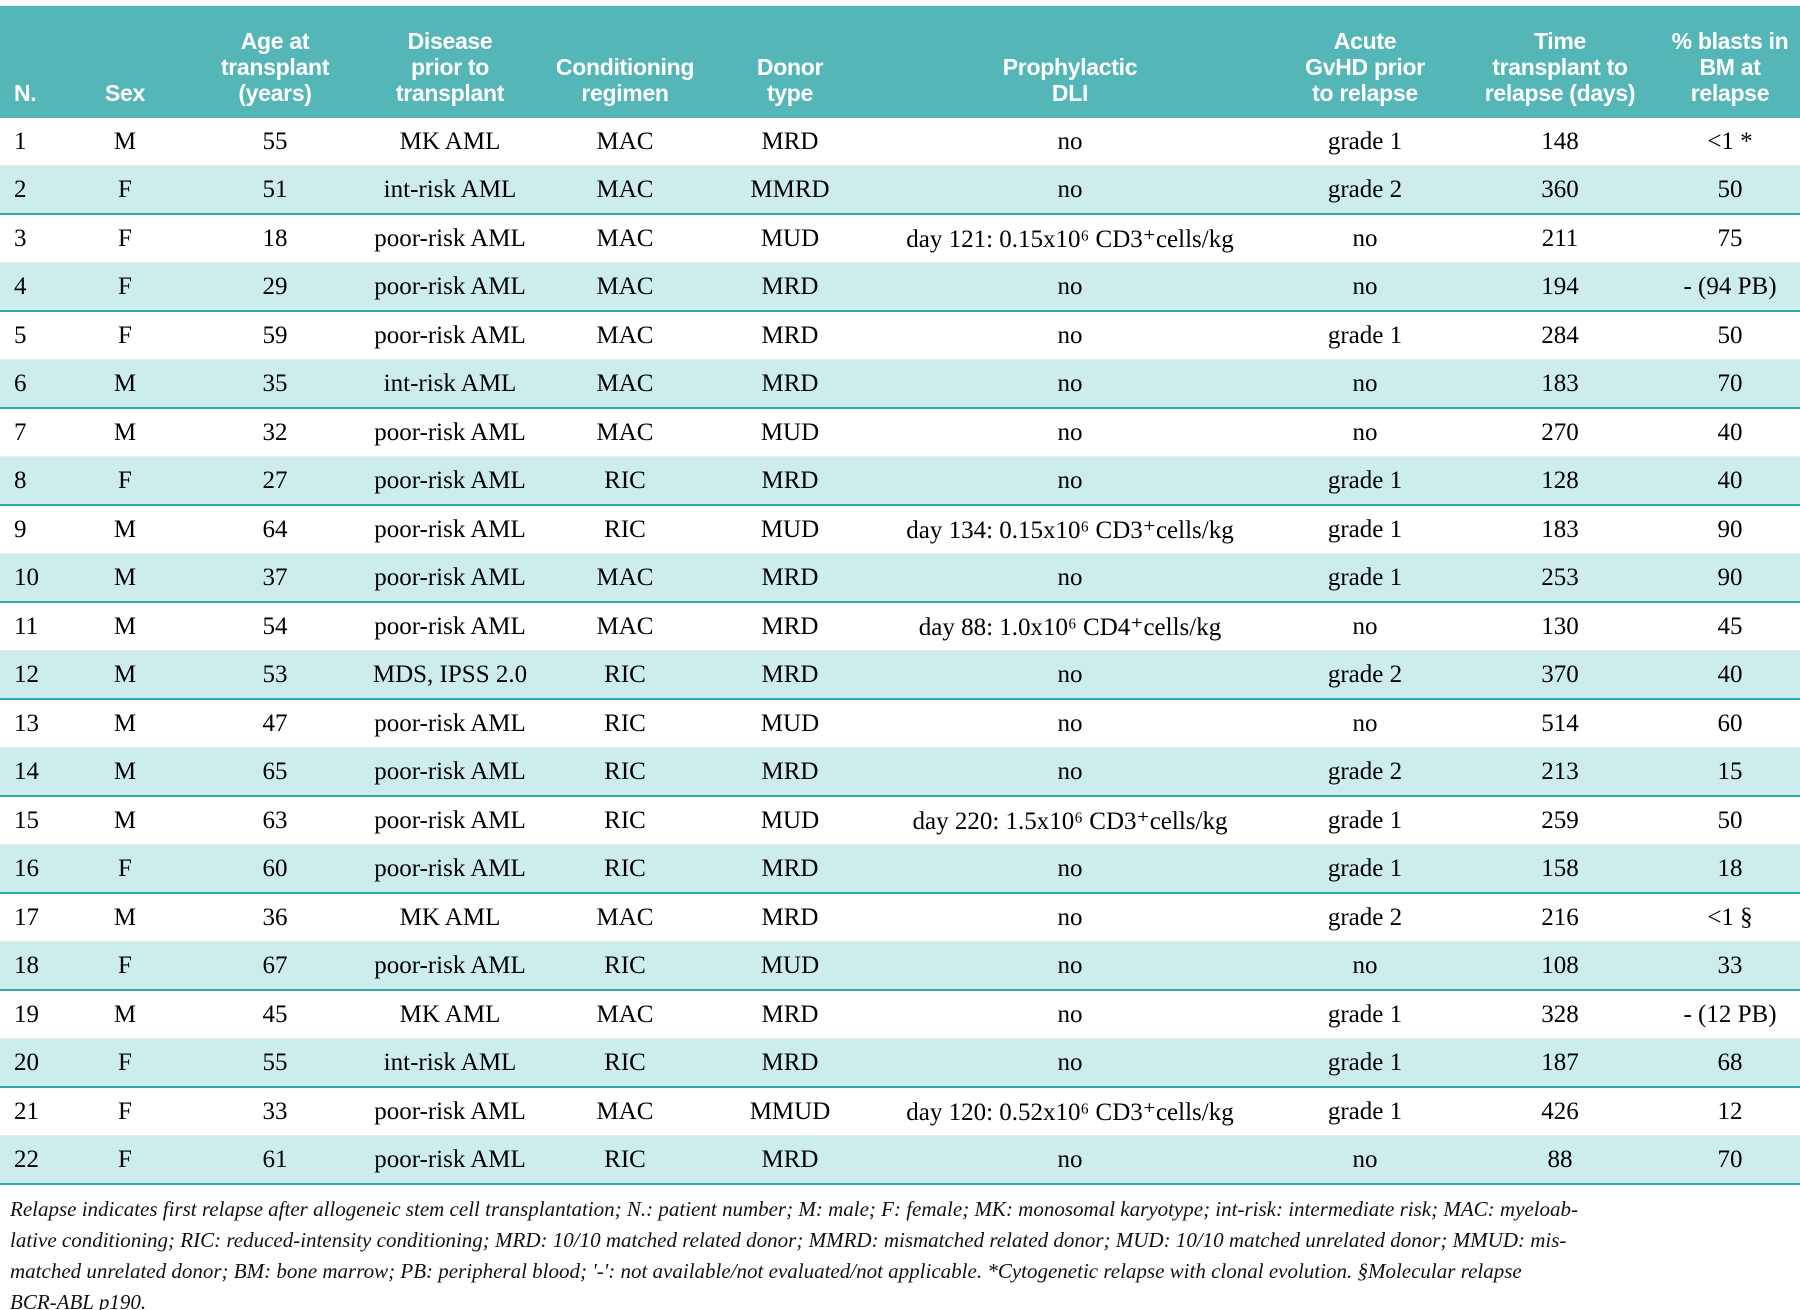  Describe the element at coordinates (1560, 675) in the screenshot. I see `cell-time: 370` at that location.